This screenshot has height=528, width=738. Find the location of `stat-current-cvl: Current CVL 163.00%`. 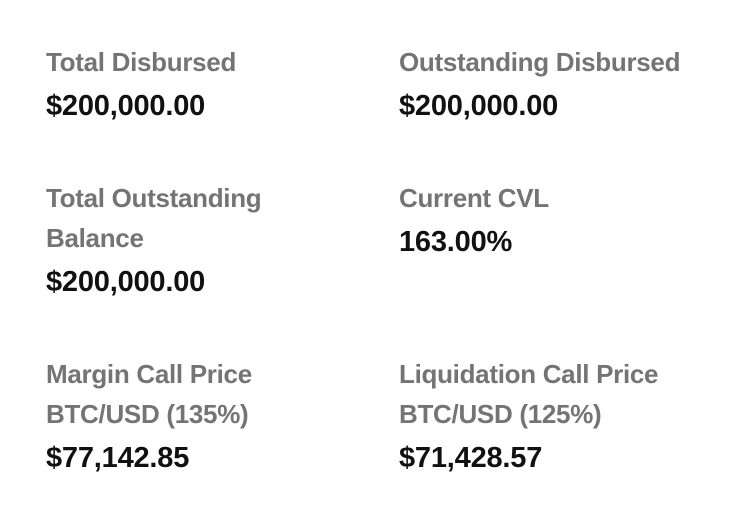

stat-current-cvl: Current CVL 163.00% is located at coordinates (562, 266).